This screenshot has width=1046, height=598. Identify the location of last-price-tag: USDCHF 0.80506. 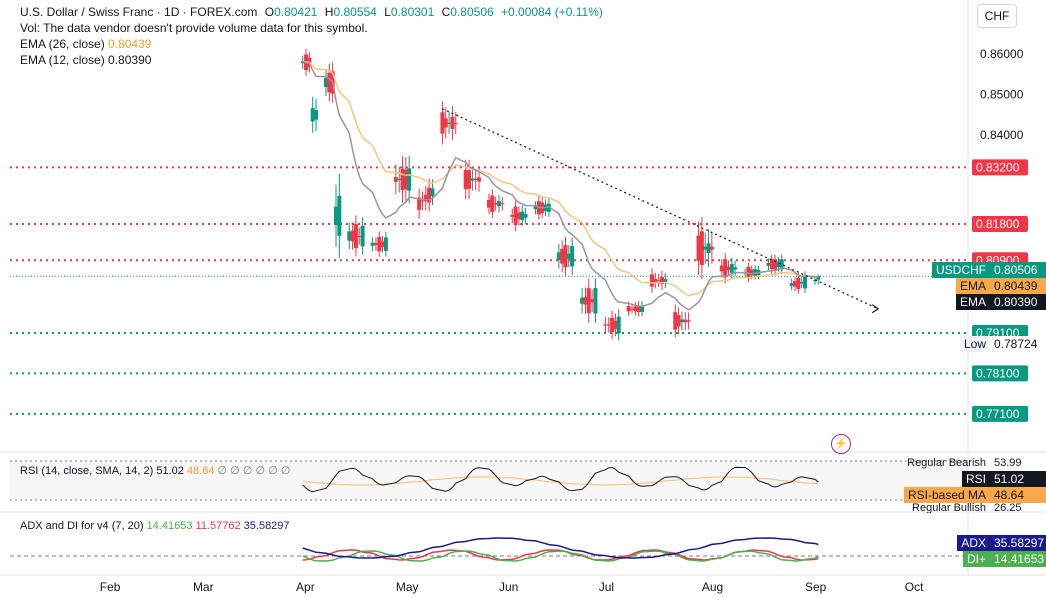
(989, 270).